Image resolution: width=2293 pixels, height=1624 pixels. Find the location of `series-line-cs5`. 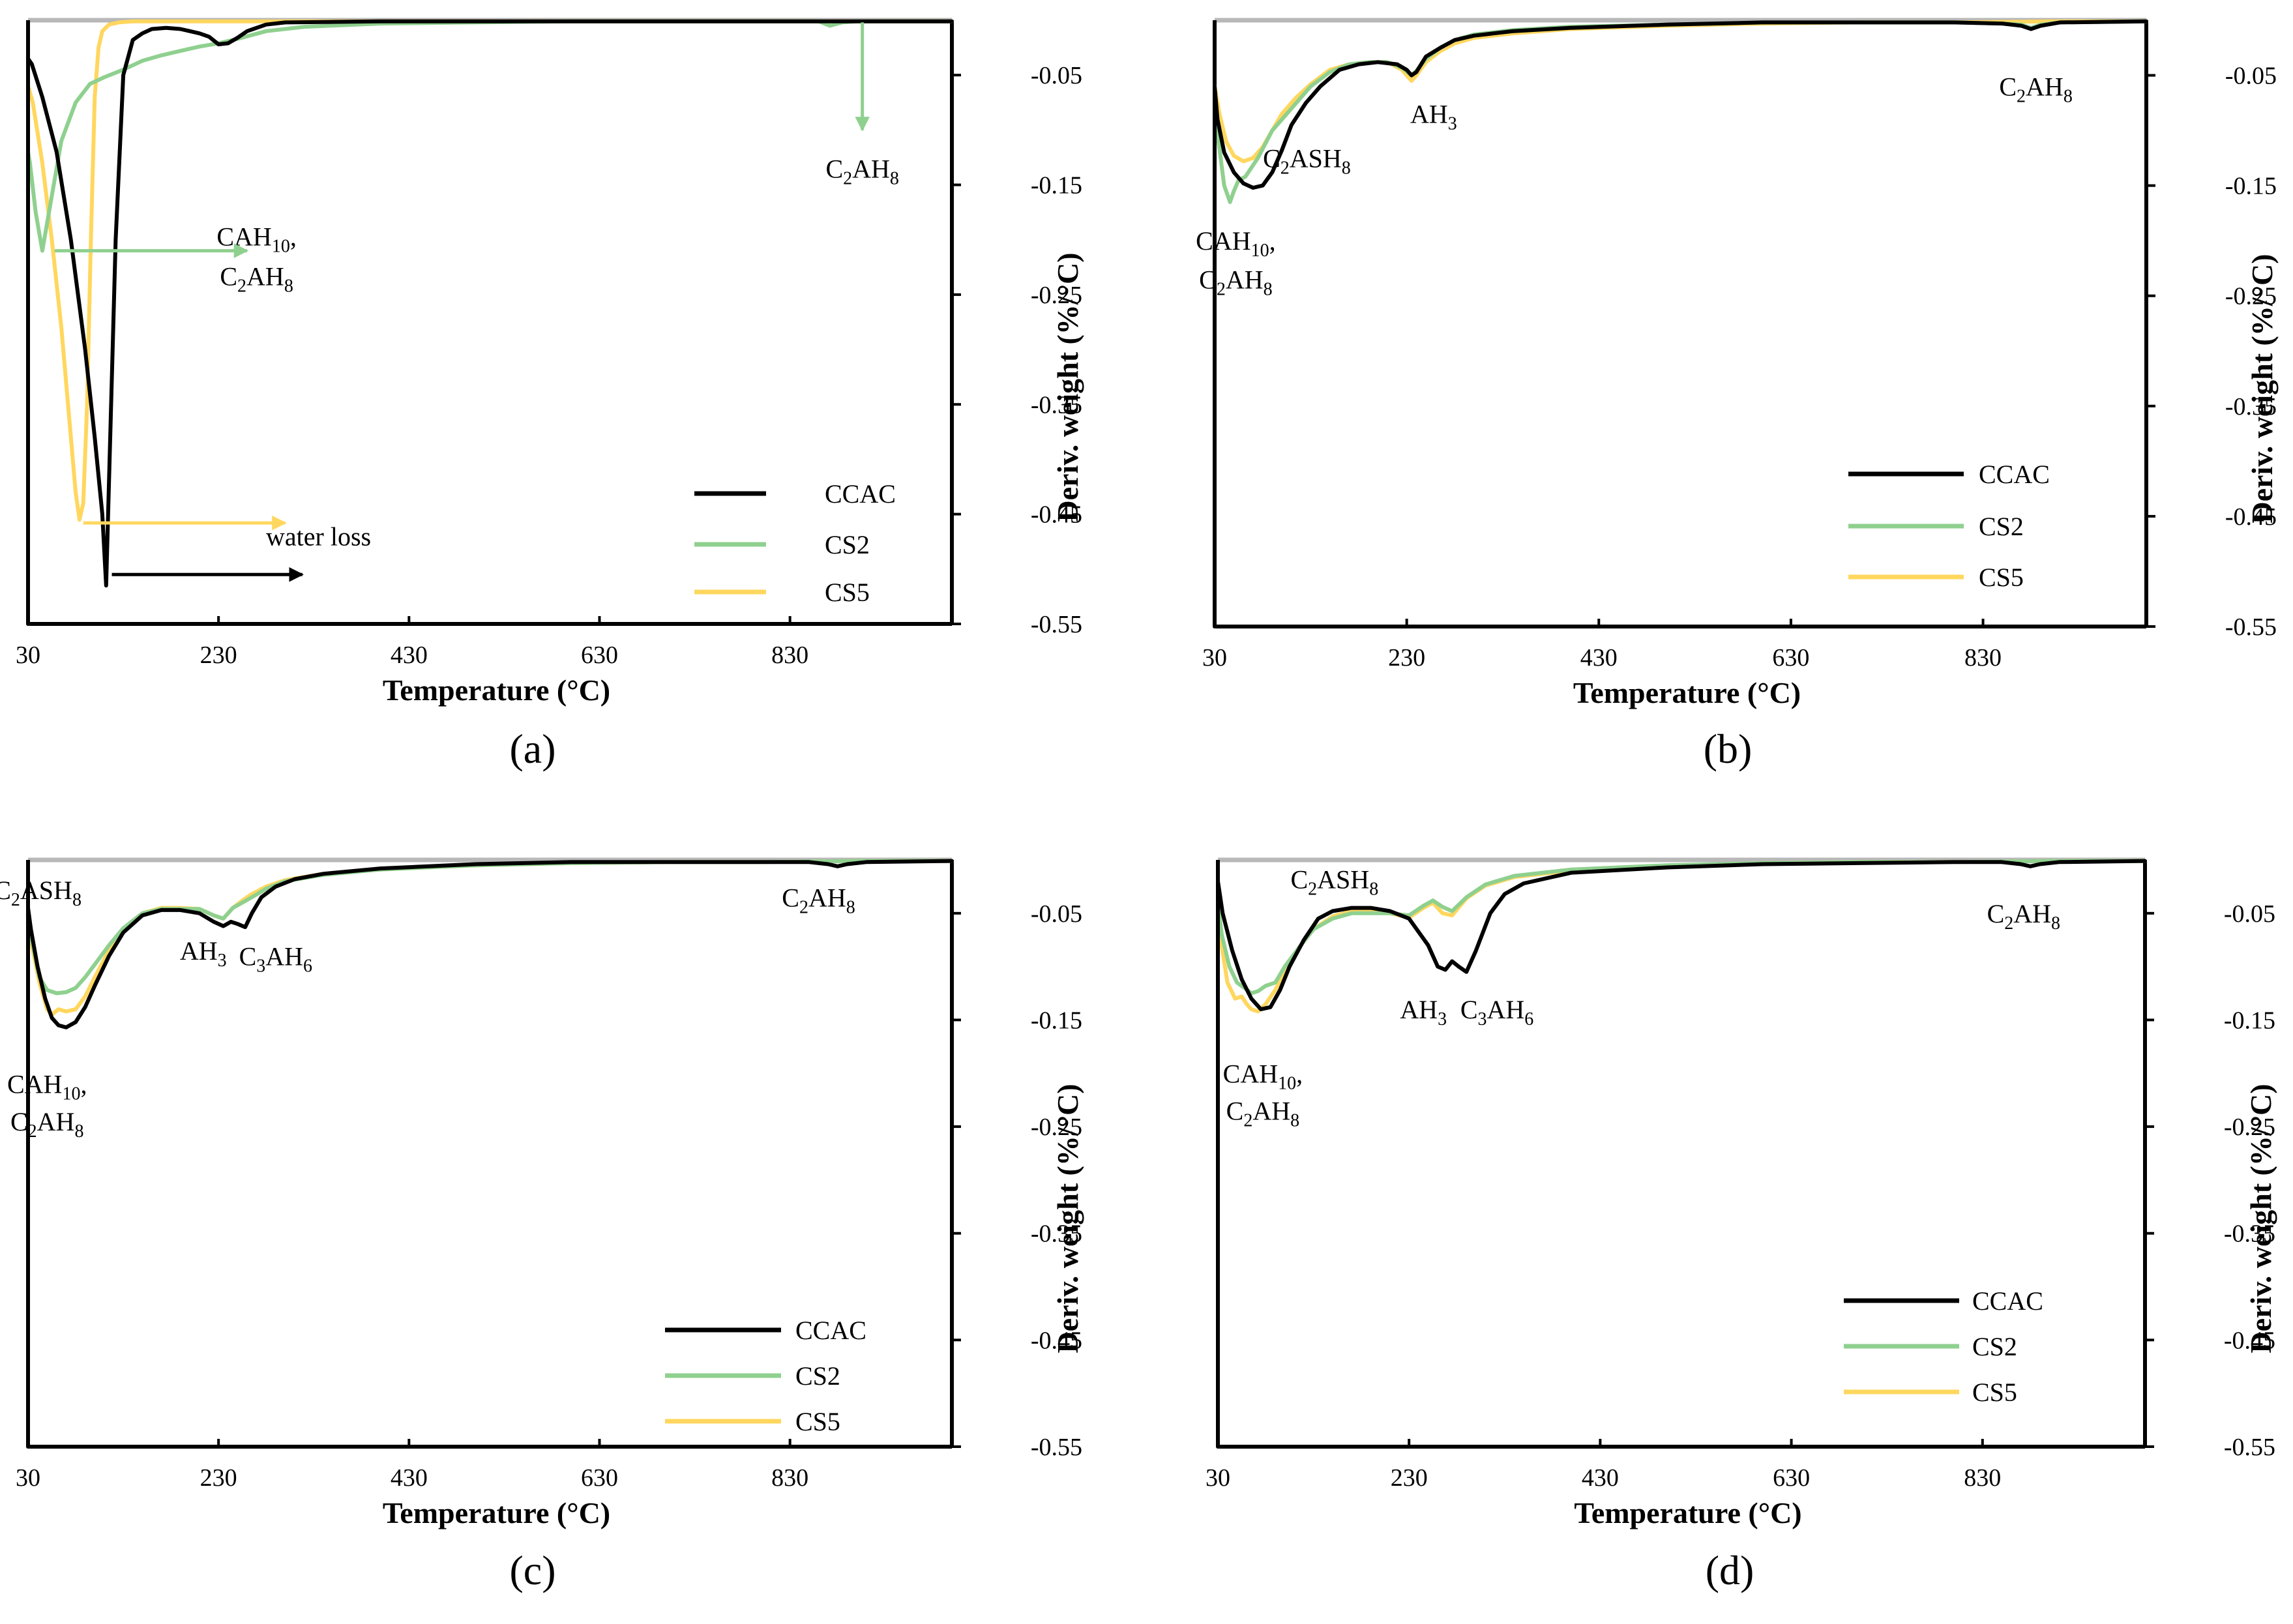

series-line-cs5 is located at coordinates (490, 1154).